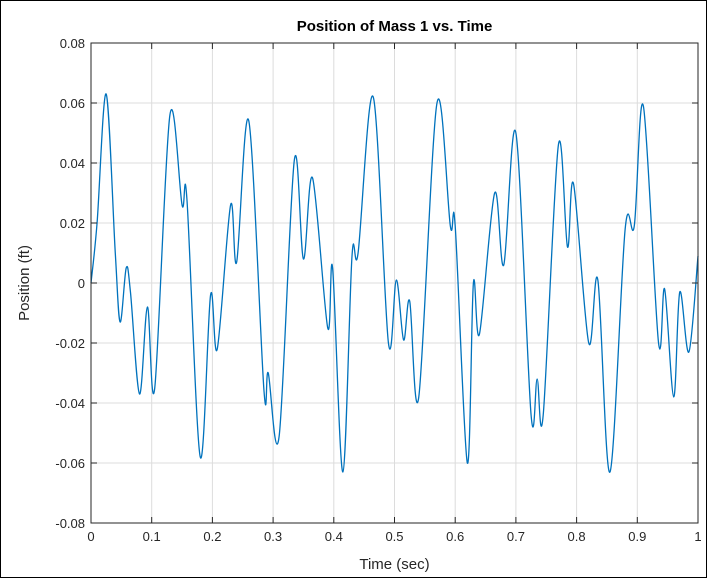 Image resolution: width=707 pixels, height=578 pixels. I want to click on chart-title: Position of Mass 1 vs. Time, so click(395, 26).